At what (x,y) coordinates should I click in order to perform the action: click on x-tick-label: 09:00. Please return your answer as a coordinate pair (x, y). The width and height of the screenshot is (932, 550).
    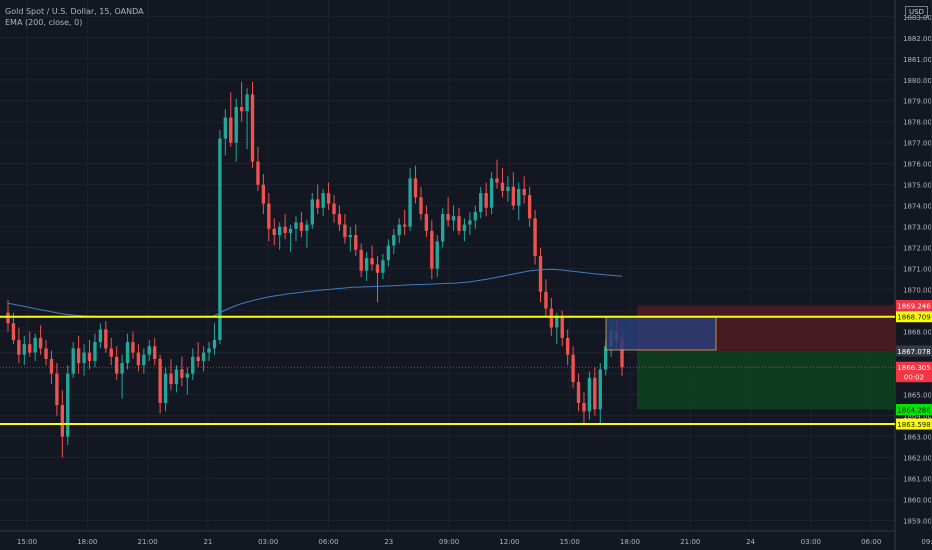
    Looking at the image, I should click on (926, 542).